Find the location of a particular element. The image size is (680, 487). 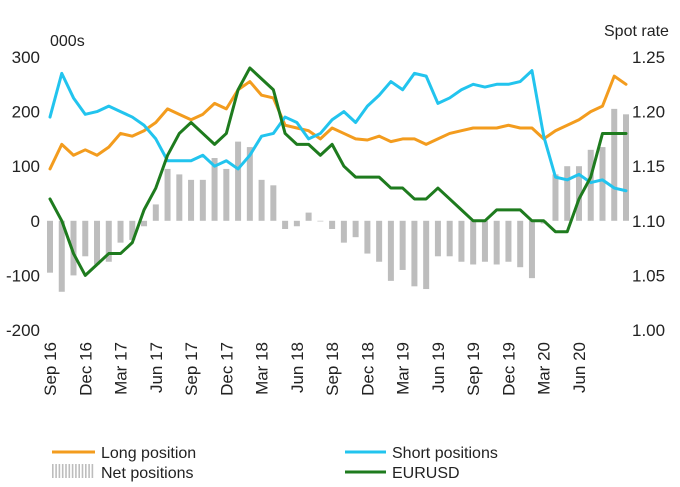

left-tick-label: 200 is located at coordinates (26, 112).